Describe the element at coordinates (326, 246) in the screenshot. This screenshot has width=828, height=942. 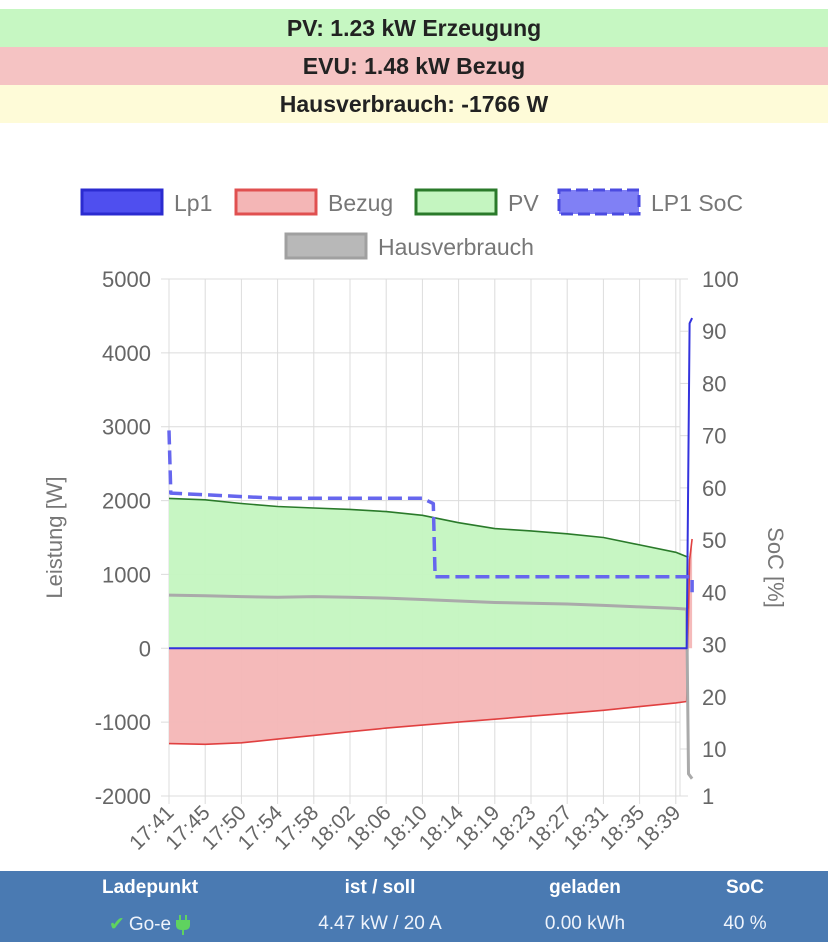
I see `legend-swatch-haus` at that location.